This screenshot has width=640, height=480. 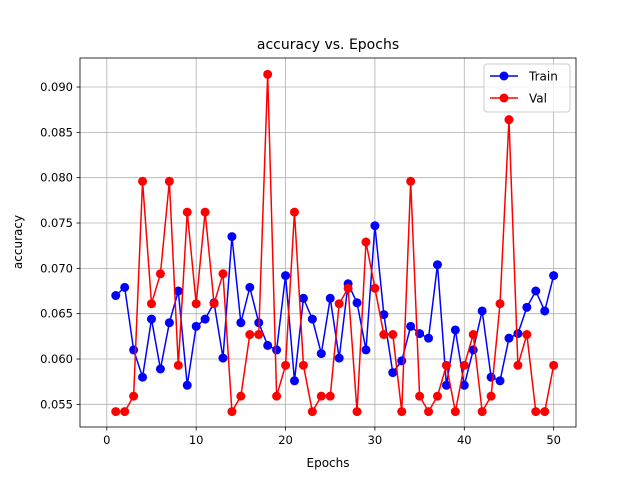 I want to click on y-tick-label: 0.060, so click(x=56, y=359).